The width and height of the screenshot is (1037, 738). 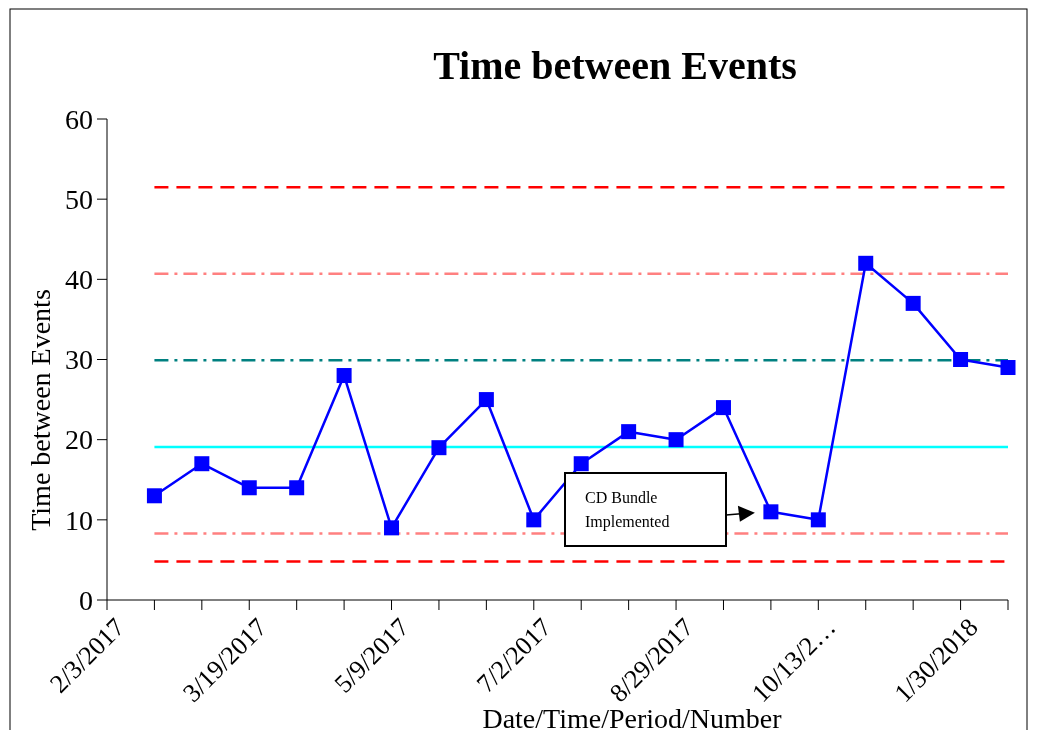 I want to click on chart-title: Time between Events, so click(x=615, y=65).